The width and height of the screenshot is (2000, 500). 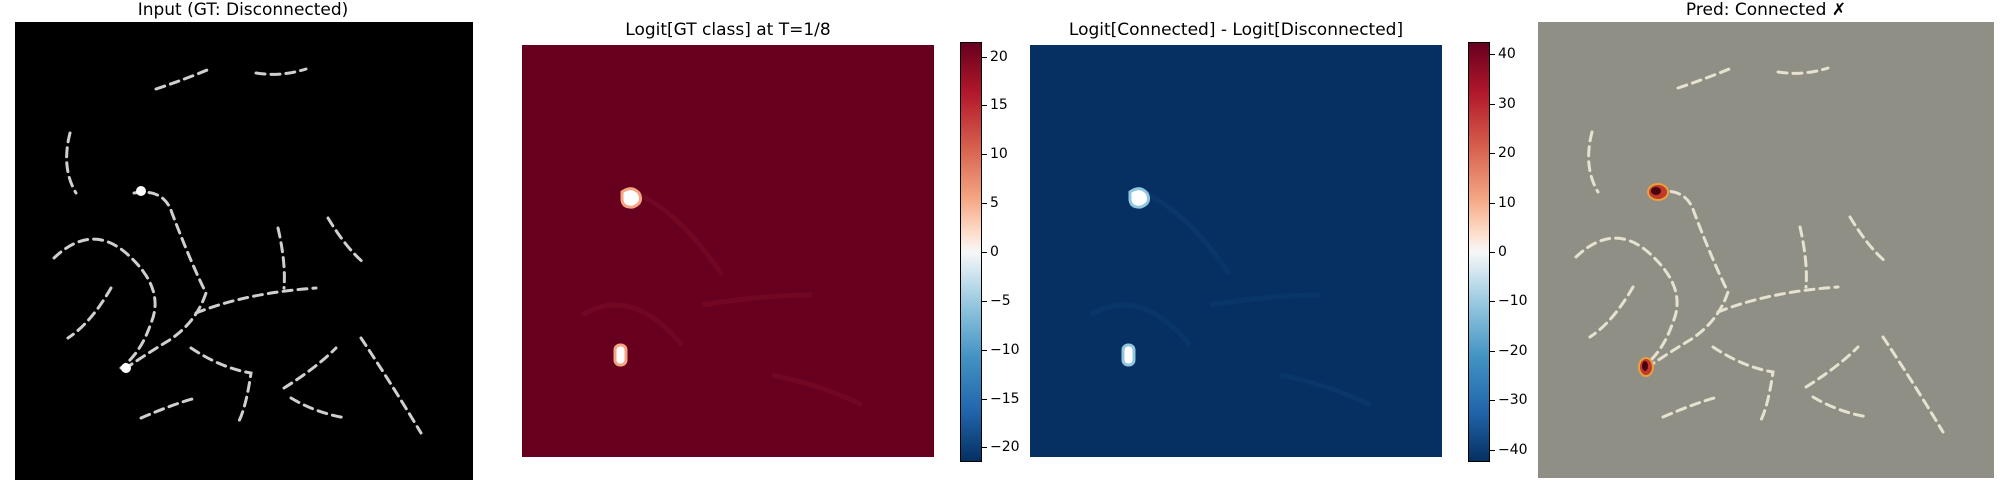 I want to click on colorbar-1-tick: −5, so click(x=1000, y=300).